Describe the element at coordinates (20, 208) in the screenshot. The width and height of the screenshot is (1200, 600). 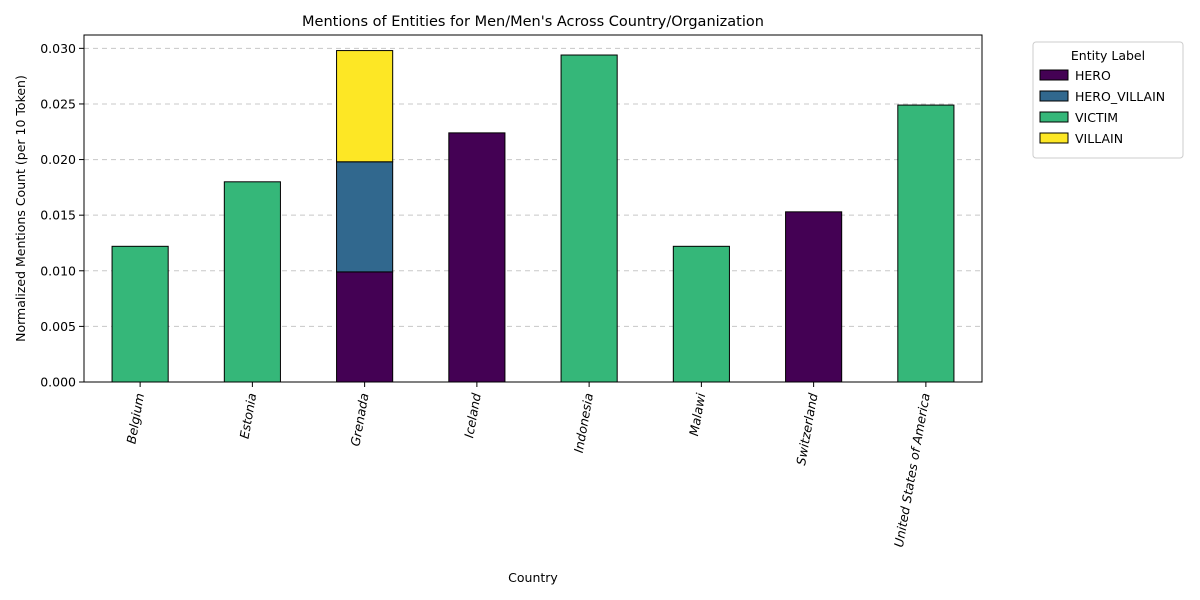
I see `y-axis-label: Normalized Mentions Count (per 10 Token)` at that location.